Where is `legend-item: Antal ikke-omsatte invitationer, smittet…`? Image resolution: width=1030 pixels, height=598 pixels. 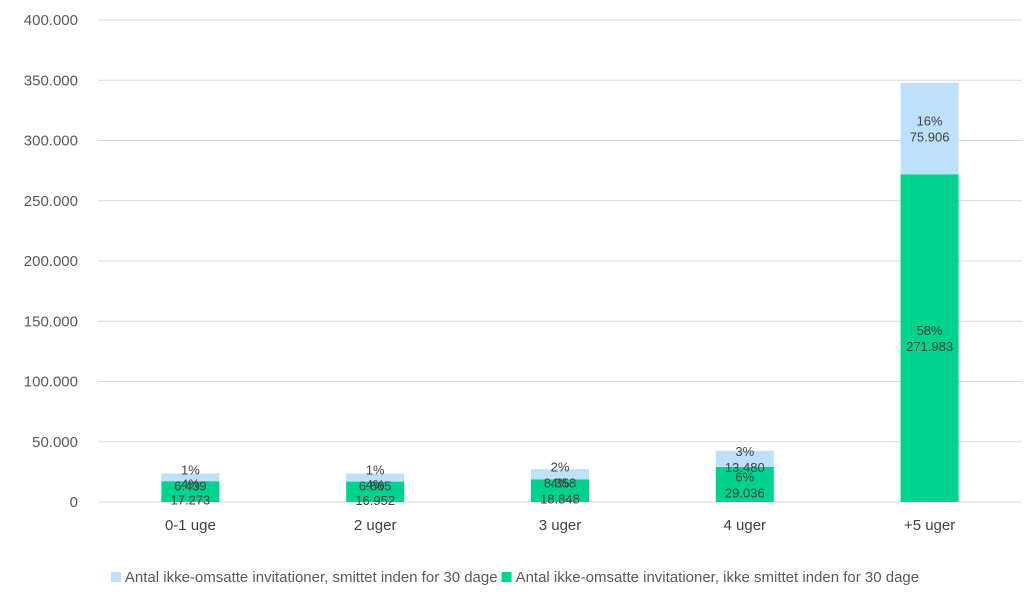
legend-item: Antal ikke-omsatte invitationer, smittet… is located at coordinates (304, 577).